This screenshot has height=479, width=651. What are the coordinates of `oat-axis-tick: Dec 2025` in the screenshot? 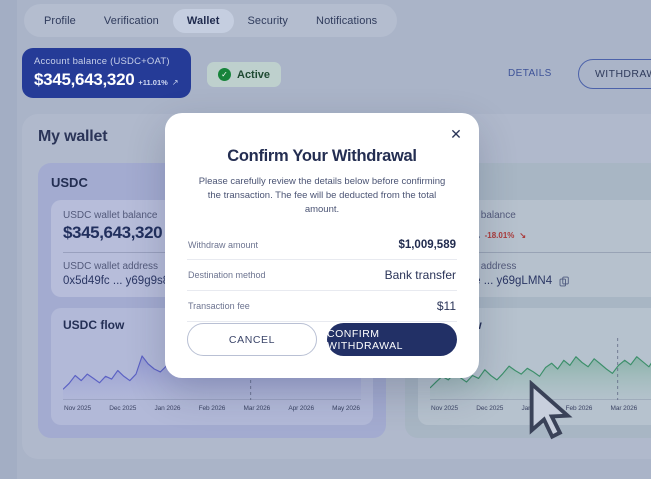 It's located at (490, 408).